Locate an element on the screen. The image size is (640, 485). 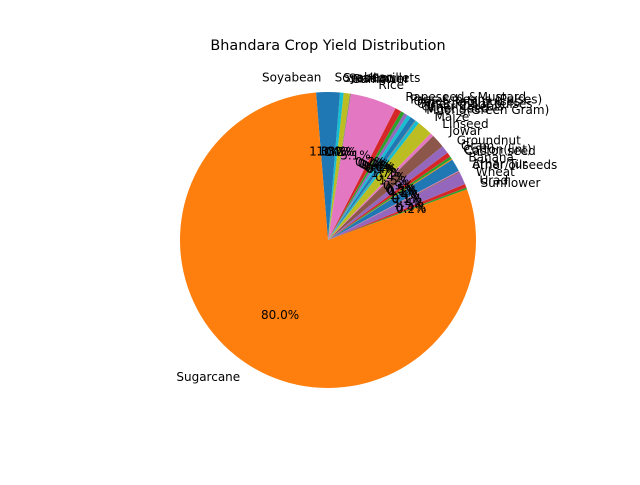
slice-category-label: Banana is located at coordinates (491, 158).